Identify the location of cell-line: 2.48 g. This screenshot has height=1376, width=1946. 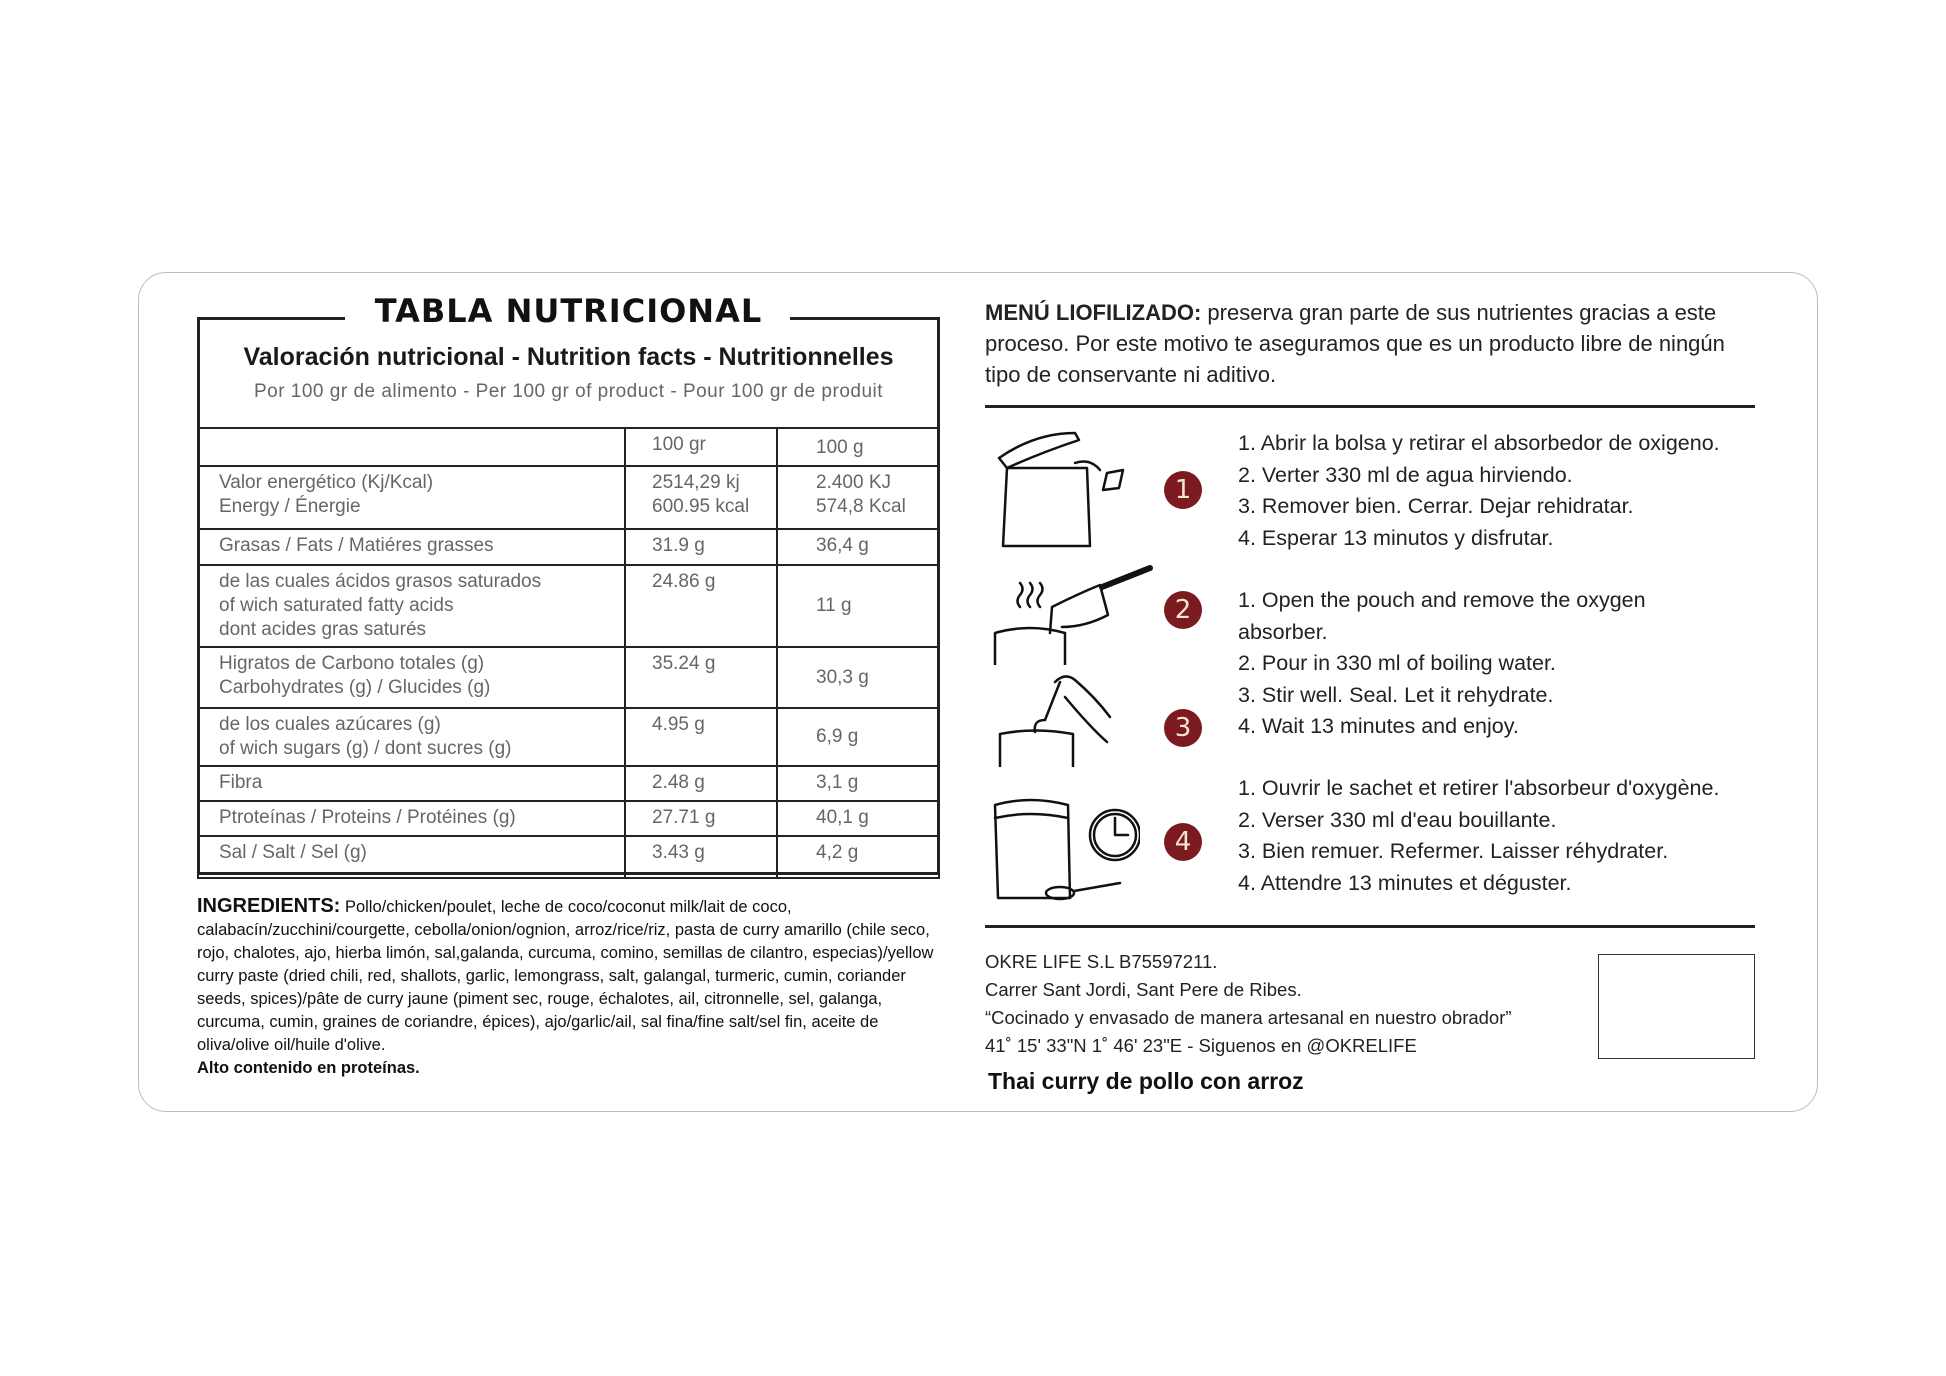
(678, 782).